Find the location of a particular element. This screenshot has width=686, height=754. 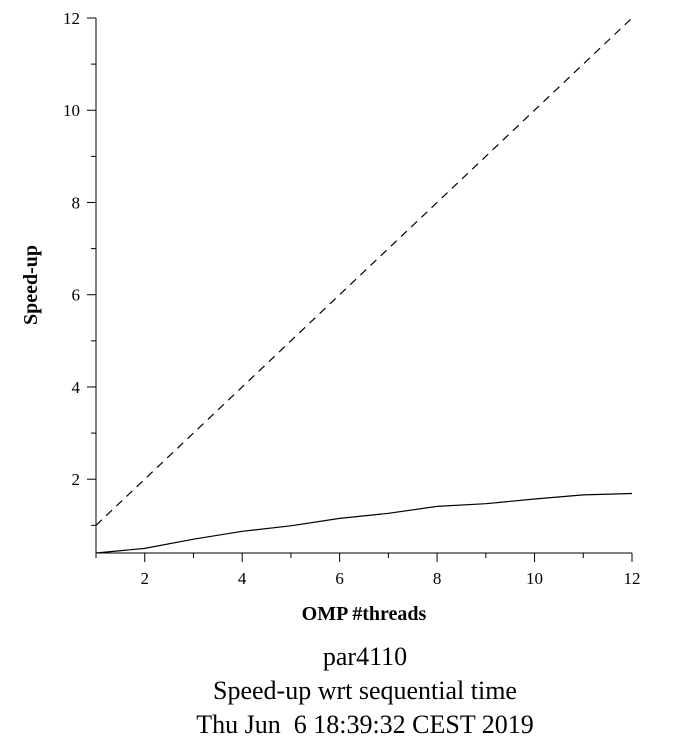

x-tick-label: 2 is located at coordinates (144, 578).